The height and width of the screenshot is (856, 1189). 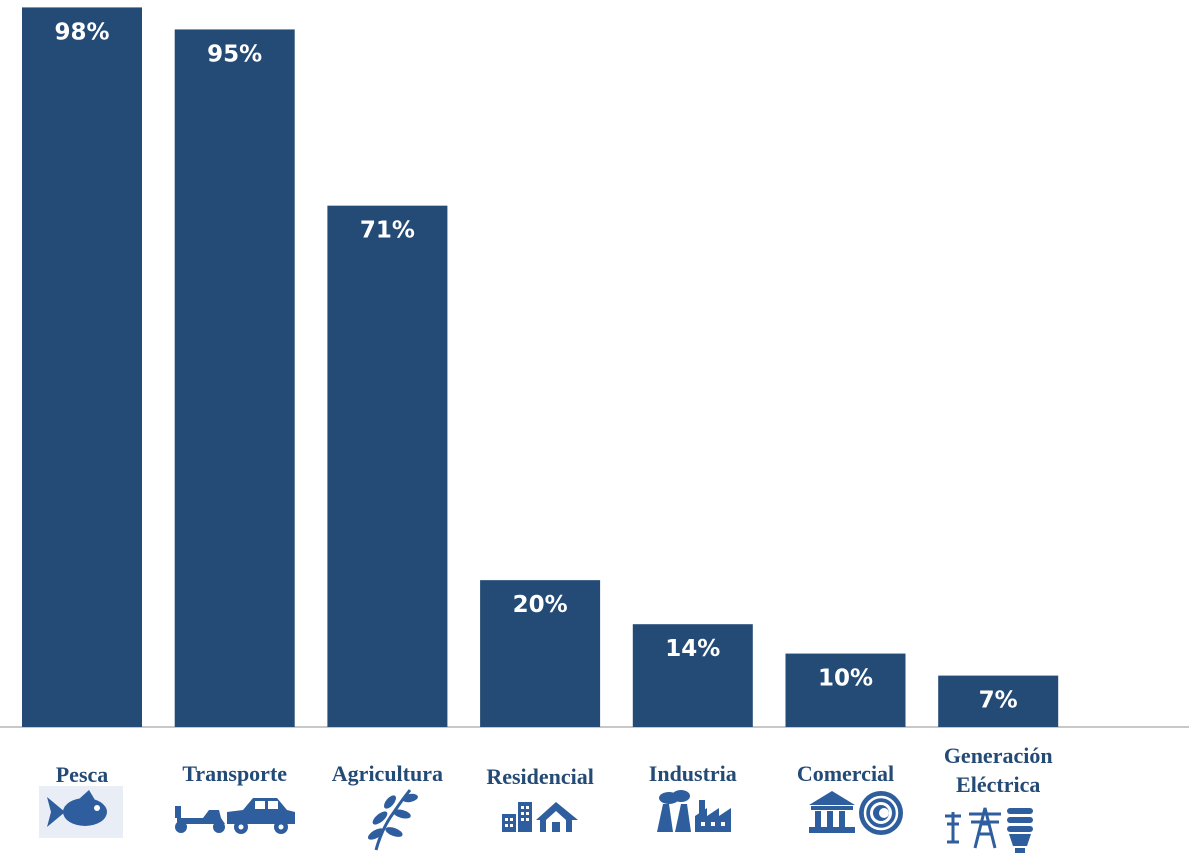 I want to click on category-label: Generación, so click(x=998, y=755).